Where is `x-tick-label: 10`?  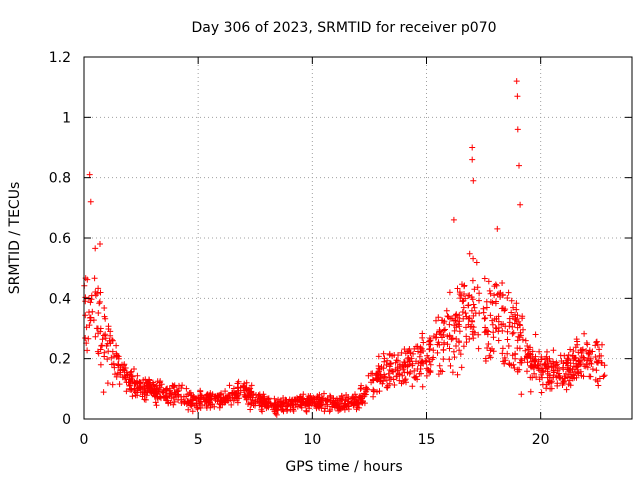
x-tick-label: 10 is located at coordinates (312, 440).